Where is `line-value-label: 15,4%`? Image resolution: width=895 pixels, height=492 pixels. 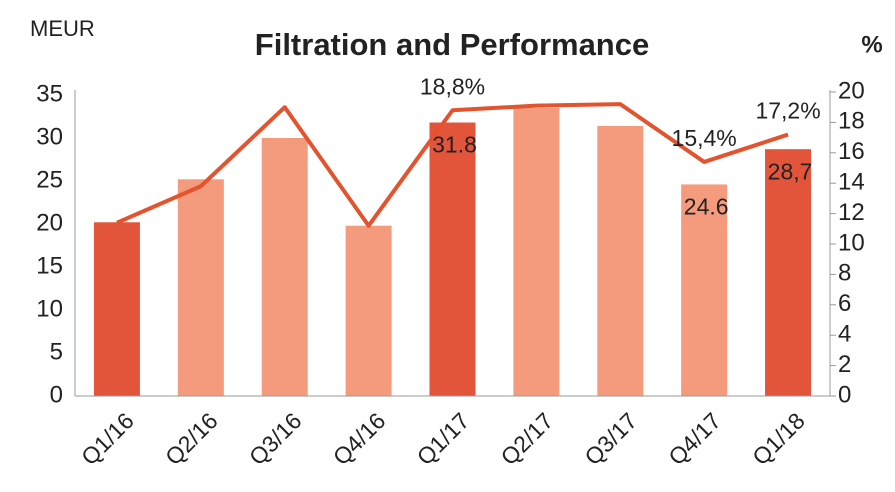 line-value-label: 15,4% is located at coordinates (704, 138).